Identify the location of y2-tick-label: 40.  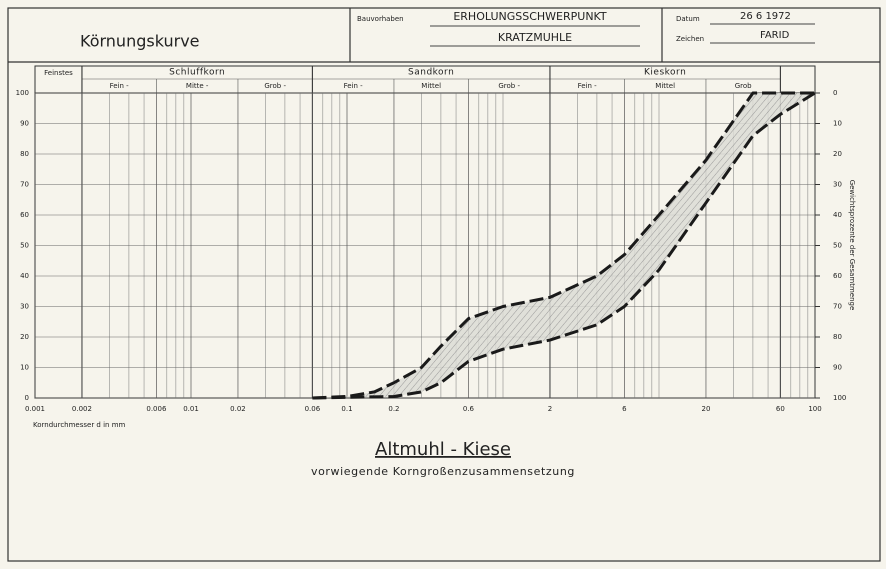
(837, 215).